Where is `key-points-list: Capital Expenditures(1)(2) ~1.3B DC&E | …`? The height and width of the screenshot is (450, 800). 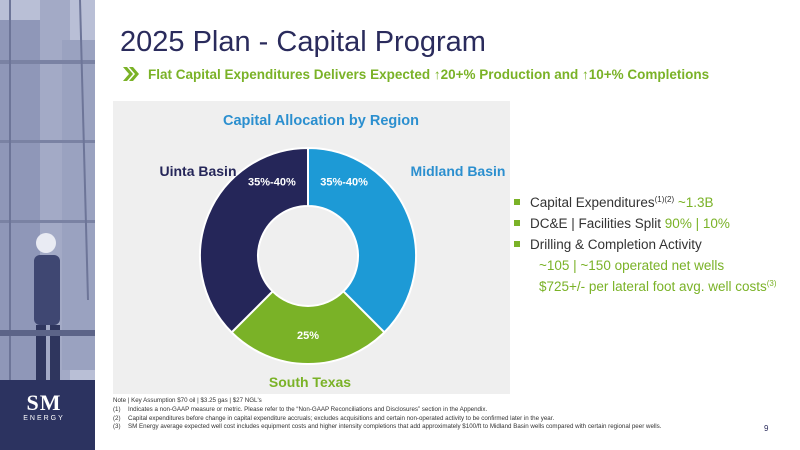
key-points-list: Capital Expenditures(1)(2) ~1.3B DC&E | … is located at coordinates (655, 244).